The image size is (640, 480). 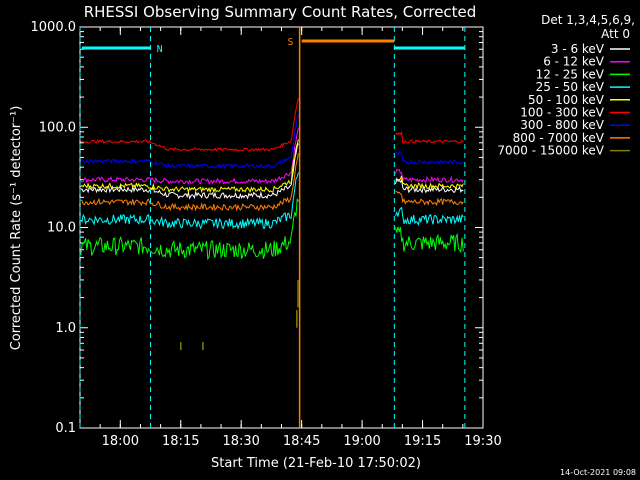 What do you see at coordinates (588, 20) in the screenshot?
I see `legend-header-line1: Det 1,3,4,5,6,9,` at bounding box center [588, 20].